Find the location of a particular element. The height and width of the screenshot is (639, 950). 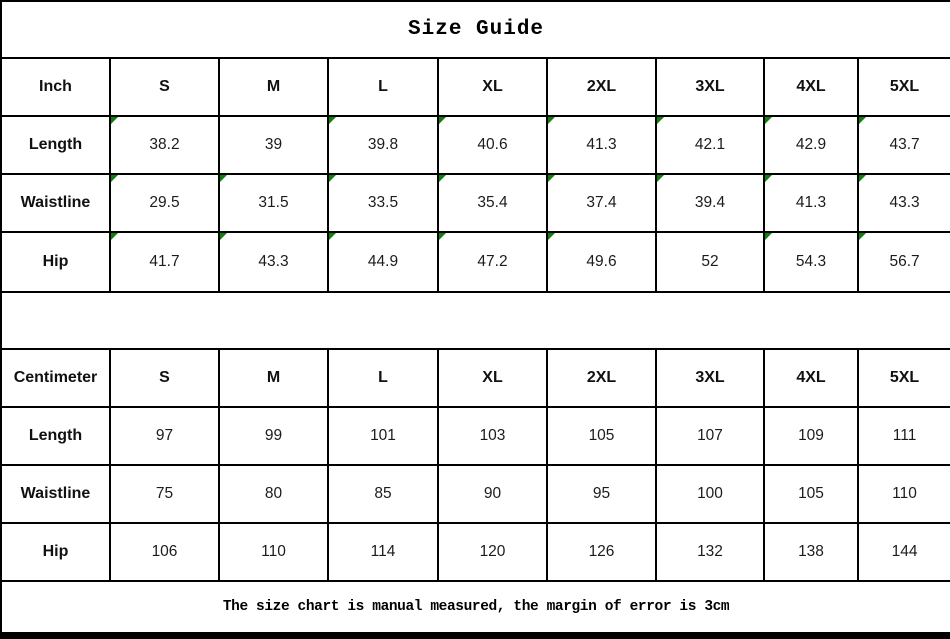

inch-length-3xl: 42.1 is located at coordinates (710, 145).